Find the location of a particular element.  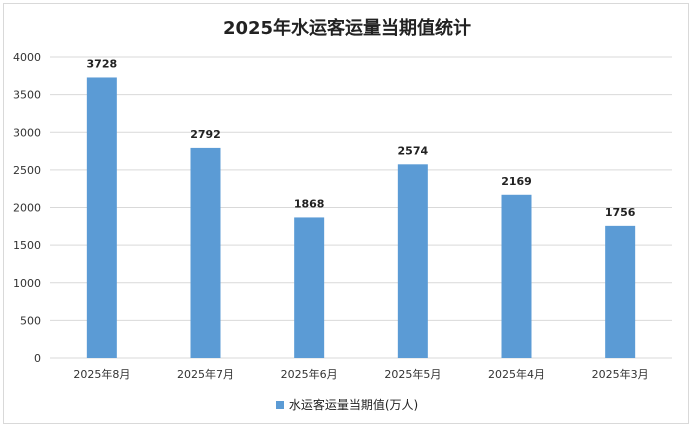

y-tick-label: 0 is located at coordinates (37, 358).